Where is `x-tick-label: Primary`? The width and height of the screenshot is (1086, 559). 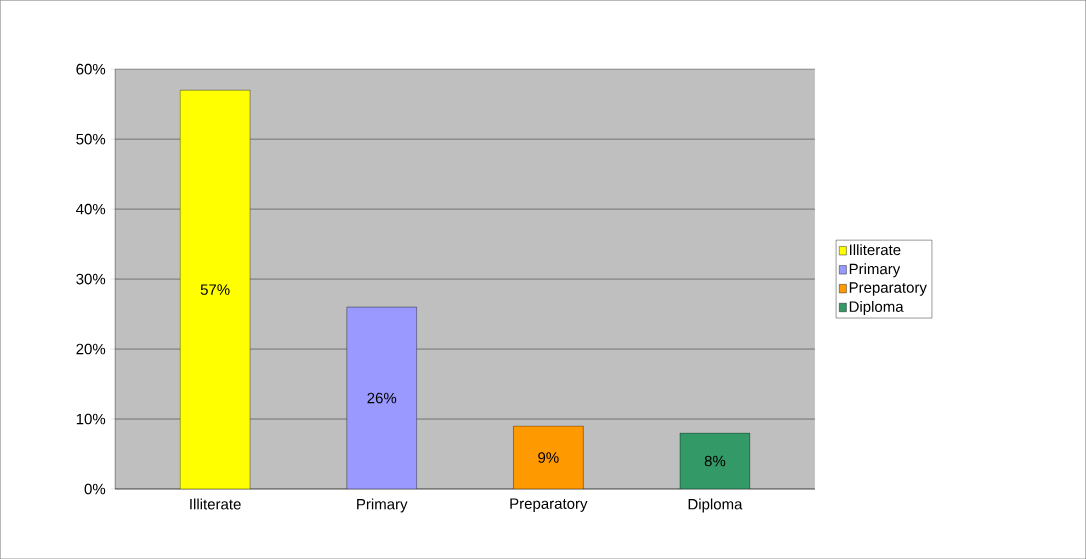 x-tick-label: Primary is located at coordinates (382, 505).